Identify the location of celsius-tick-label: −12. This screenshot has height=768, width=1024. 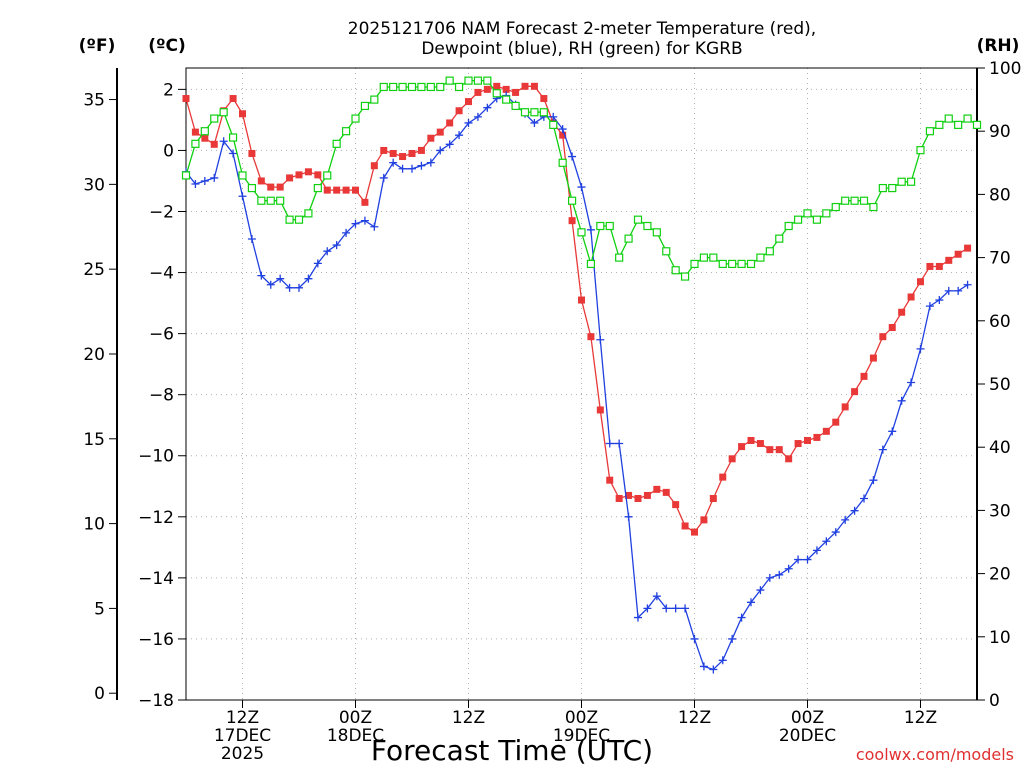
(156, 518).